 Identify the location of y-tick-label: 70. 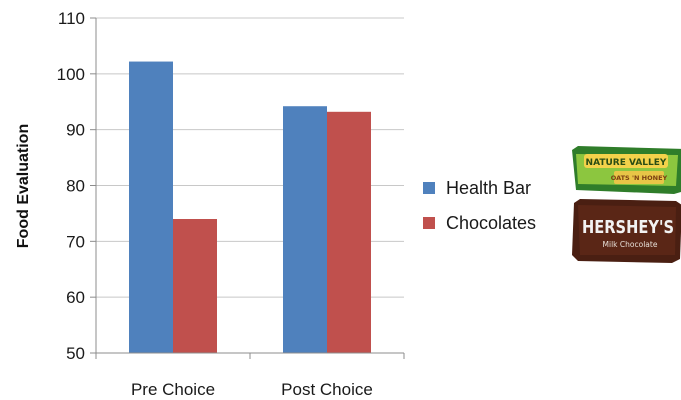
(75, 241).